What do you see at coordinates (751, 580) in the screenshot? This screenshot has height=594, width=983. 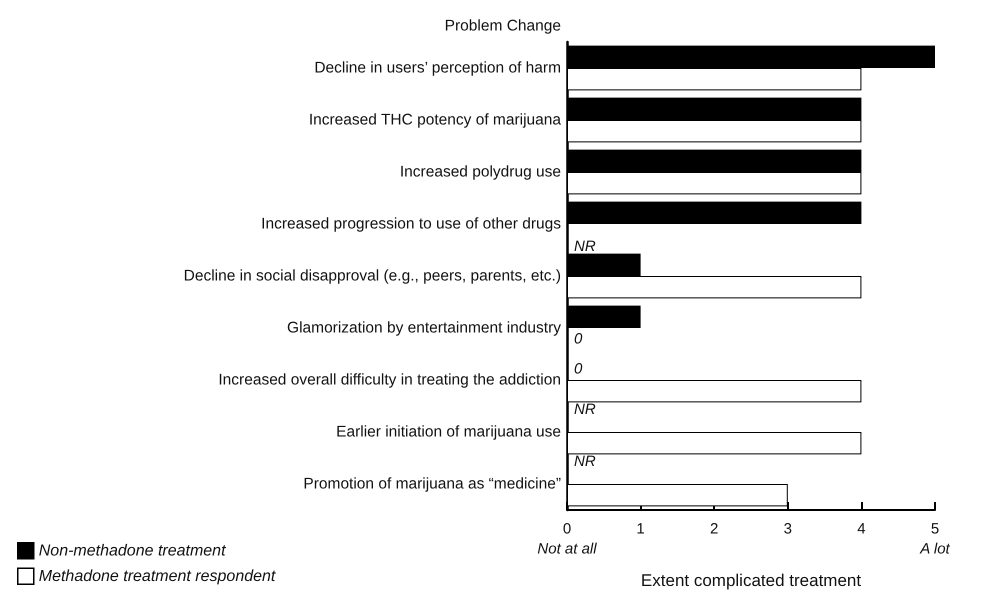 I see `x-axis-title: Extent complicated treatment` at bounding box center [751, 580].